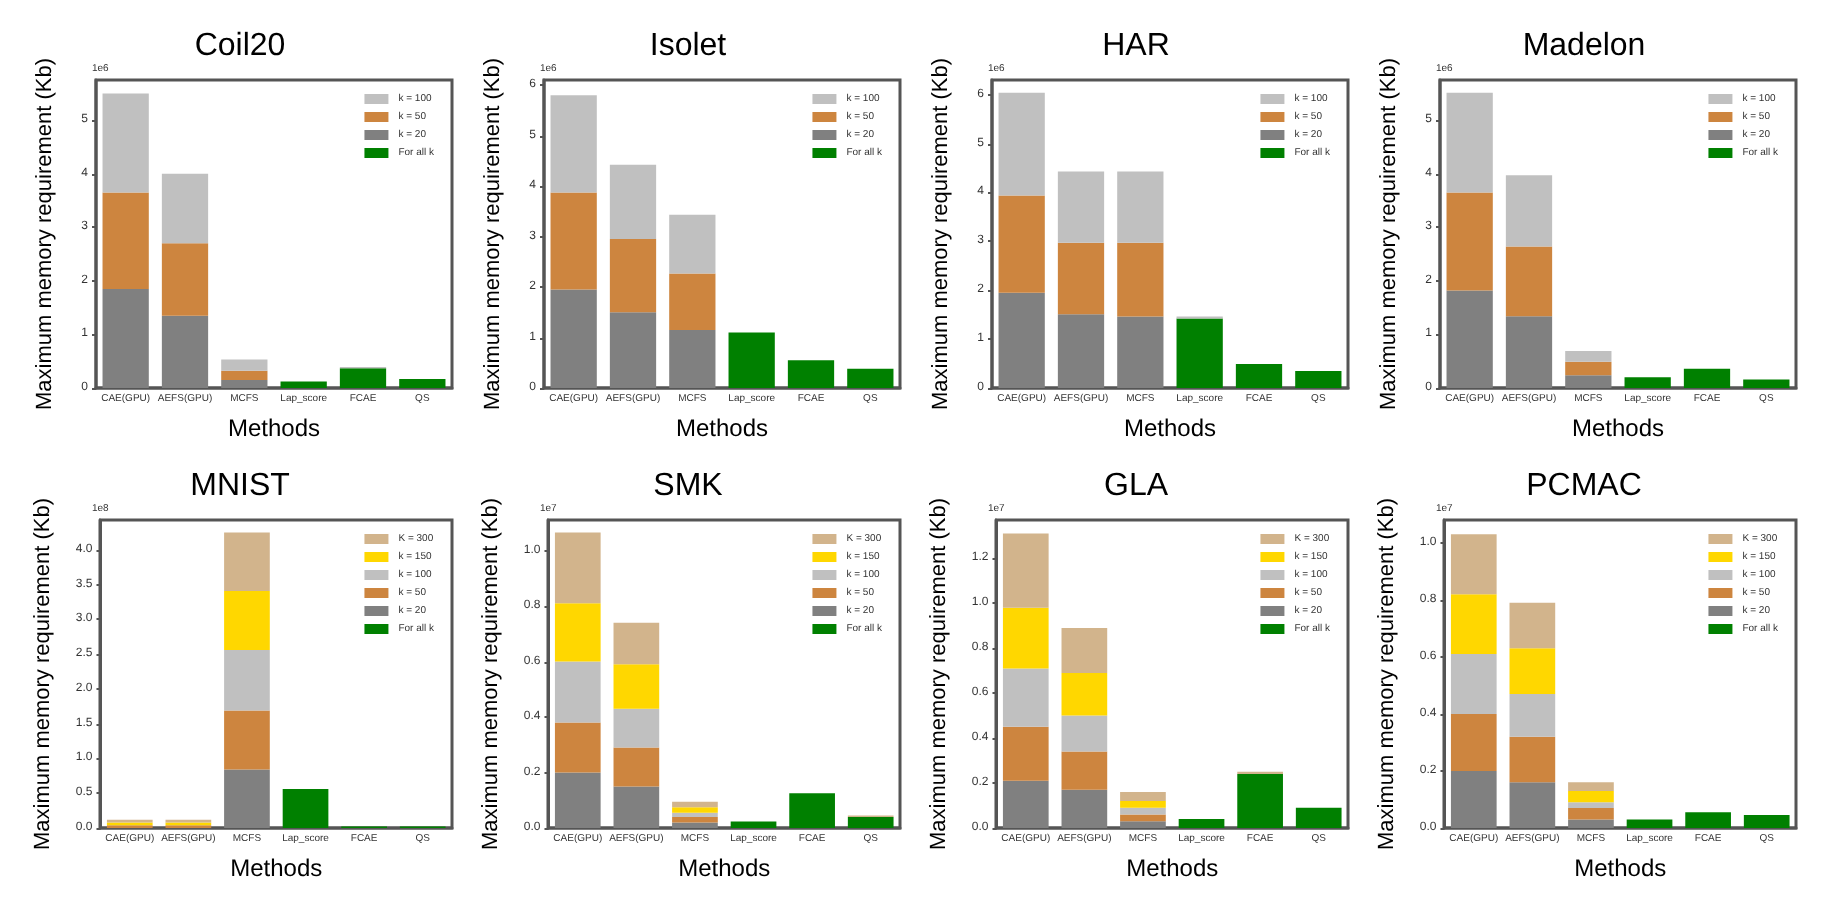  Describe the element at coordinates (1584, 486) in the screenshot. I see `chart-title: PCMAC` at that location.